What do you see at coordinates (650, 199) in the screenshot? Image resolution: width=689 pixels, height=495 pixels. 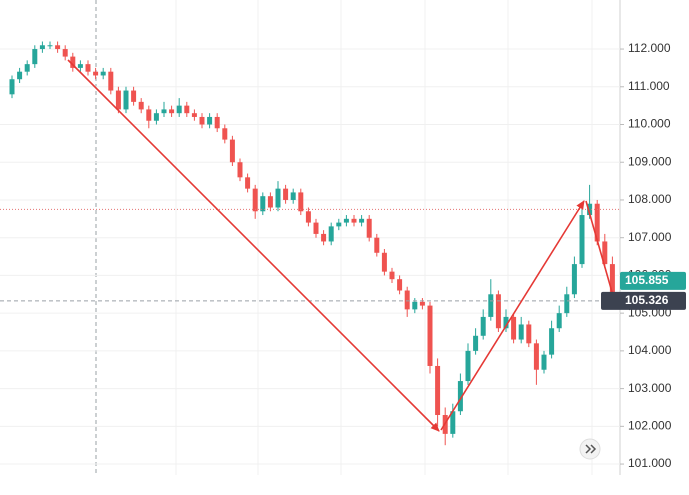 I see `y-tick-label: 108.000` at bounding box center [650, 199].